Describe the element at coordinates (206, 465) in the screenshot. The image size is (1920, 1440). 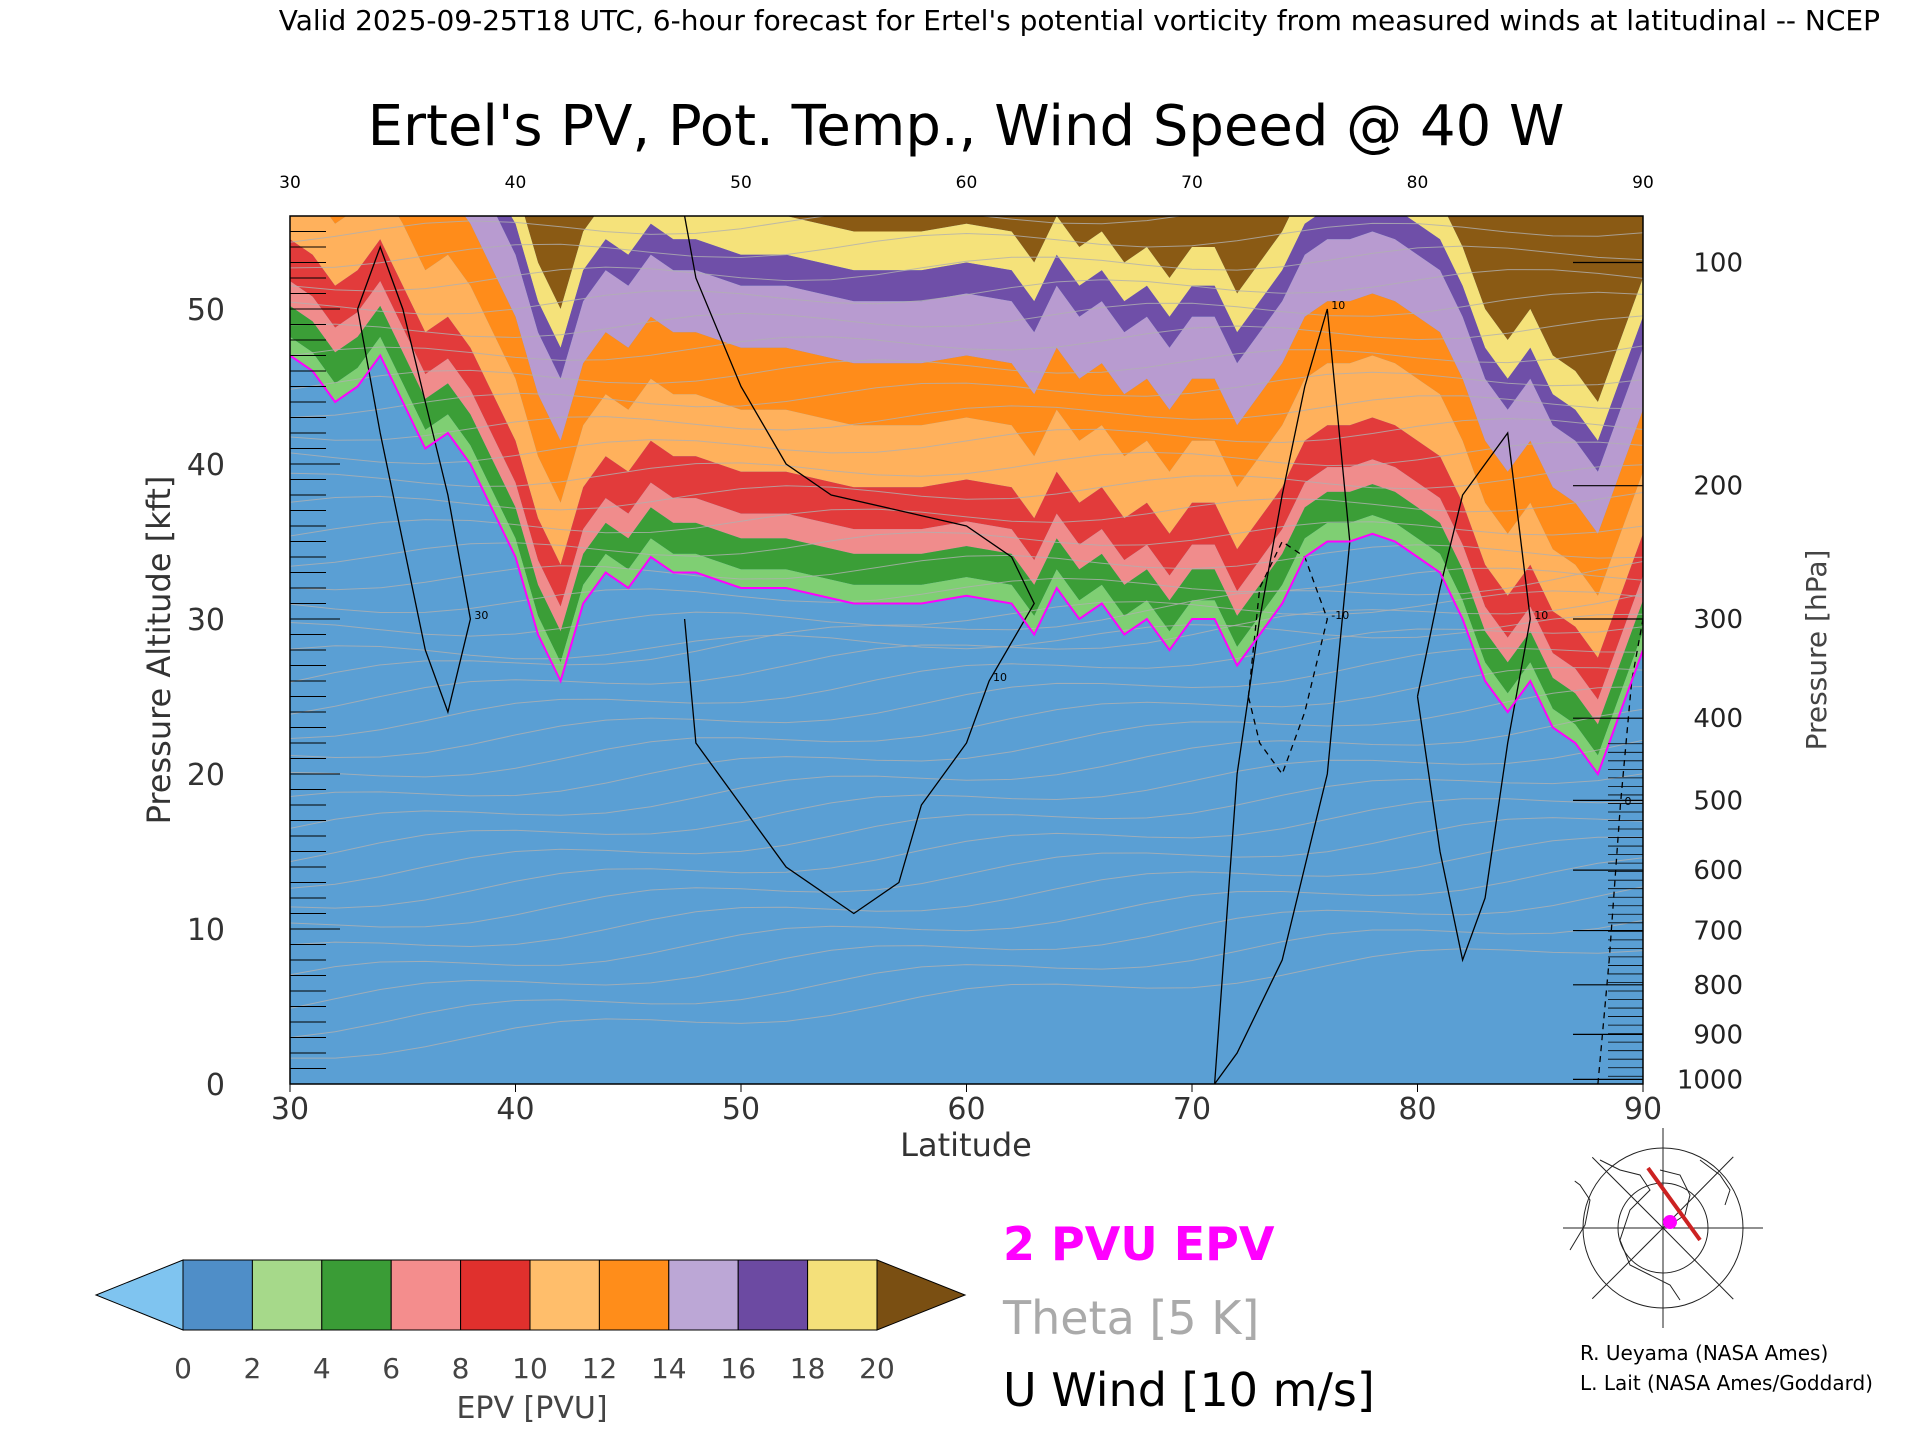
I see `y-tick-label: 40` at that location.